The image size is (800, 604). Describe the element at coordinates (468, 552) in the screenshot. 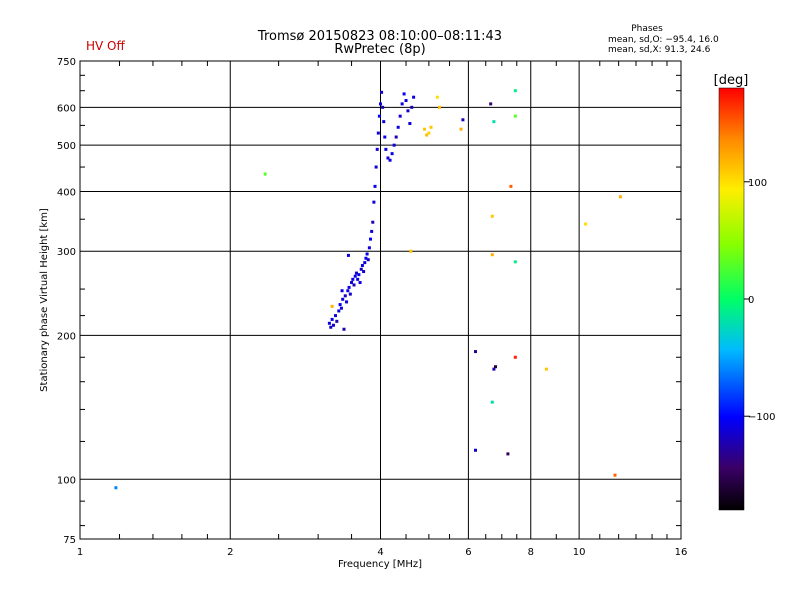

I see `x-tick-label: 6` at that location.